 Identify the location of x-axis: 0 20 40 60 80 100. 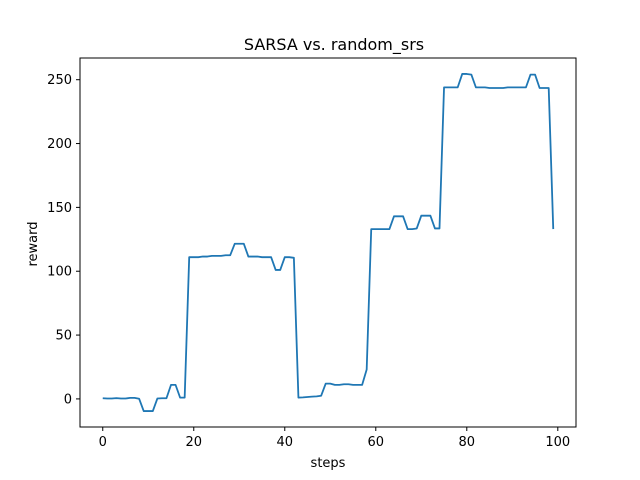
(334, 438).